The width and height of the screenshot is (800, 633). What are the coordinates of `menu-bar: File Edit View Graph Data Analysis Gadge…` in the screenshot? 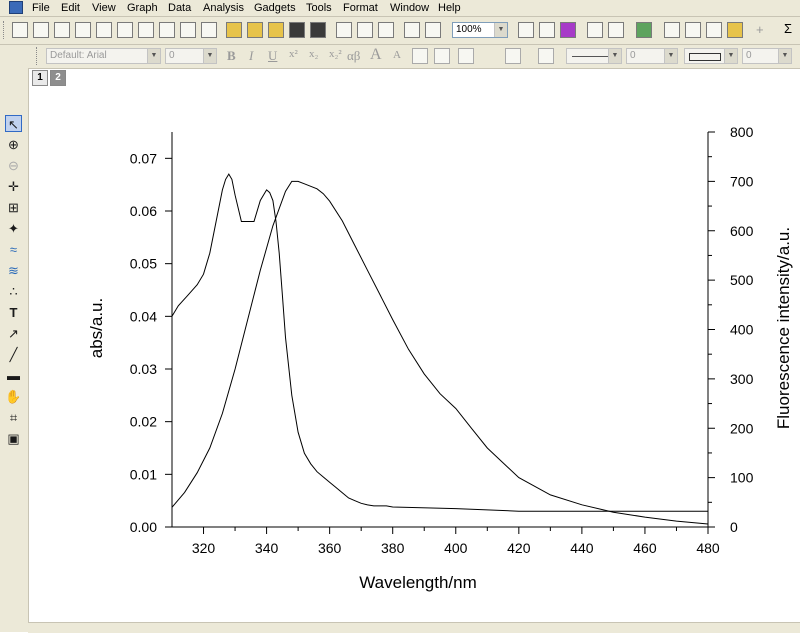 It's located at (400, 8).